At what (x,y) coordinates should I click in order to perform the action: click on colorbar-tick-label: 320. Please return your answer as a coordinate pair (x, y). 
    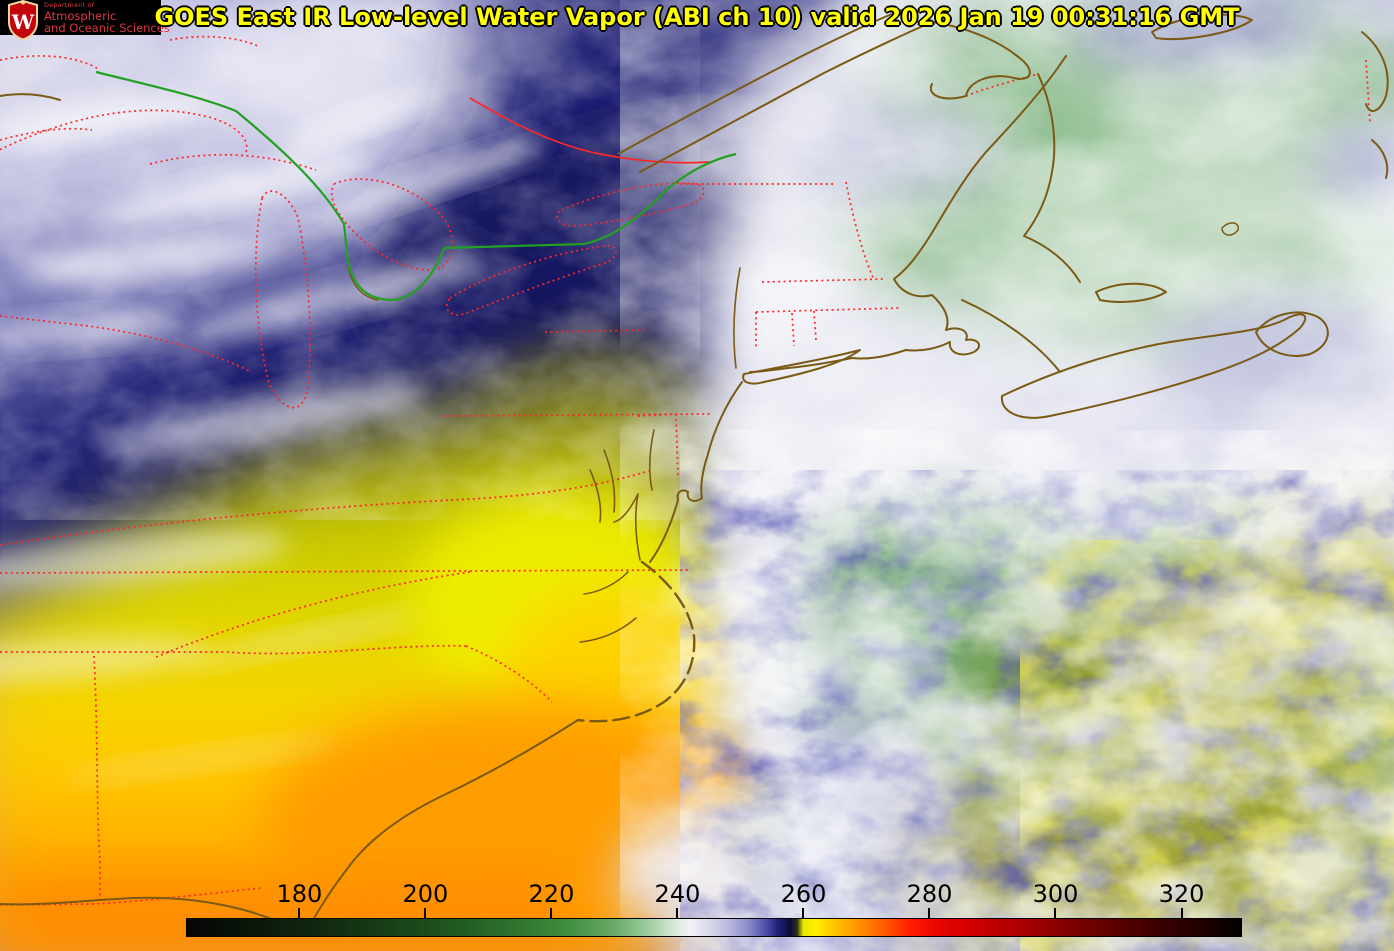
    Looking at the image, I should click on (1181, 894).